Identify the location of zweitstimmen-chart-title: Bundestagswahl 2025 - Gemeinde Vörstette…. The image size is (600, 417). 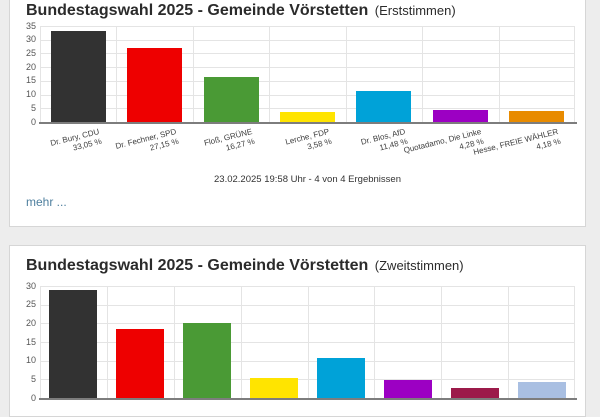
(245, 266).